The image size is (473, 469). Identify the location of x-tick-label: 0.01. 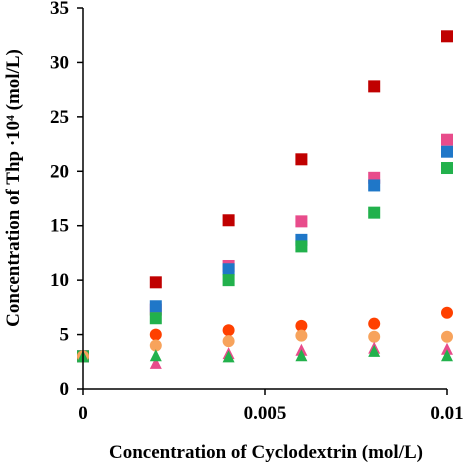
(446, 413).